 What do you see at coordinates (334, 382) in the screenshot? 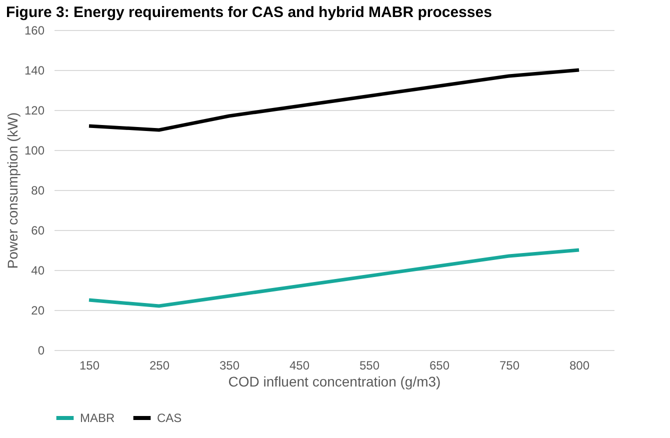
I see `x-axis-title: COD influent concentration (g/m3)` at bounding box center [334, 382].